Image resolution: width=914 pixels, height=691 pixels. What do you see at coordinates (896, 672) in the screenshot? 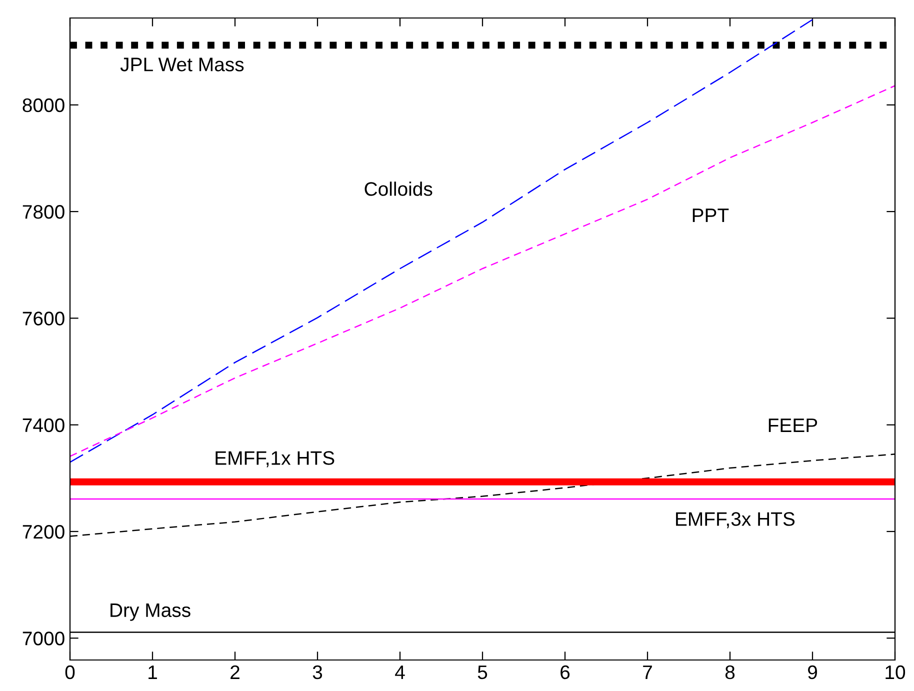
I see `x-tick-label: 10` at bounding box center [896, 672].